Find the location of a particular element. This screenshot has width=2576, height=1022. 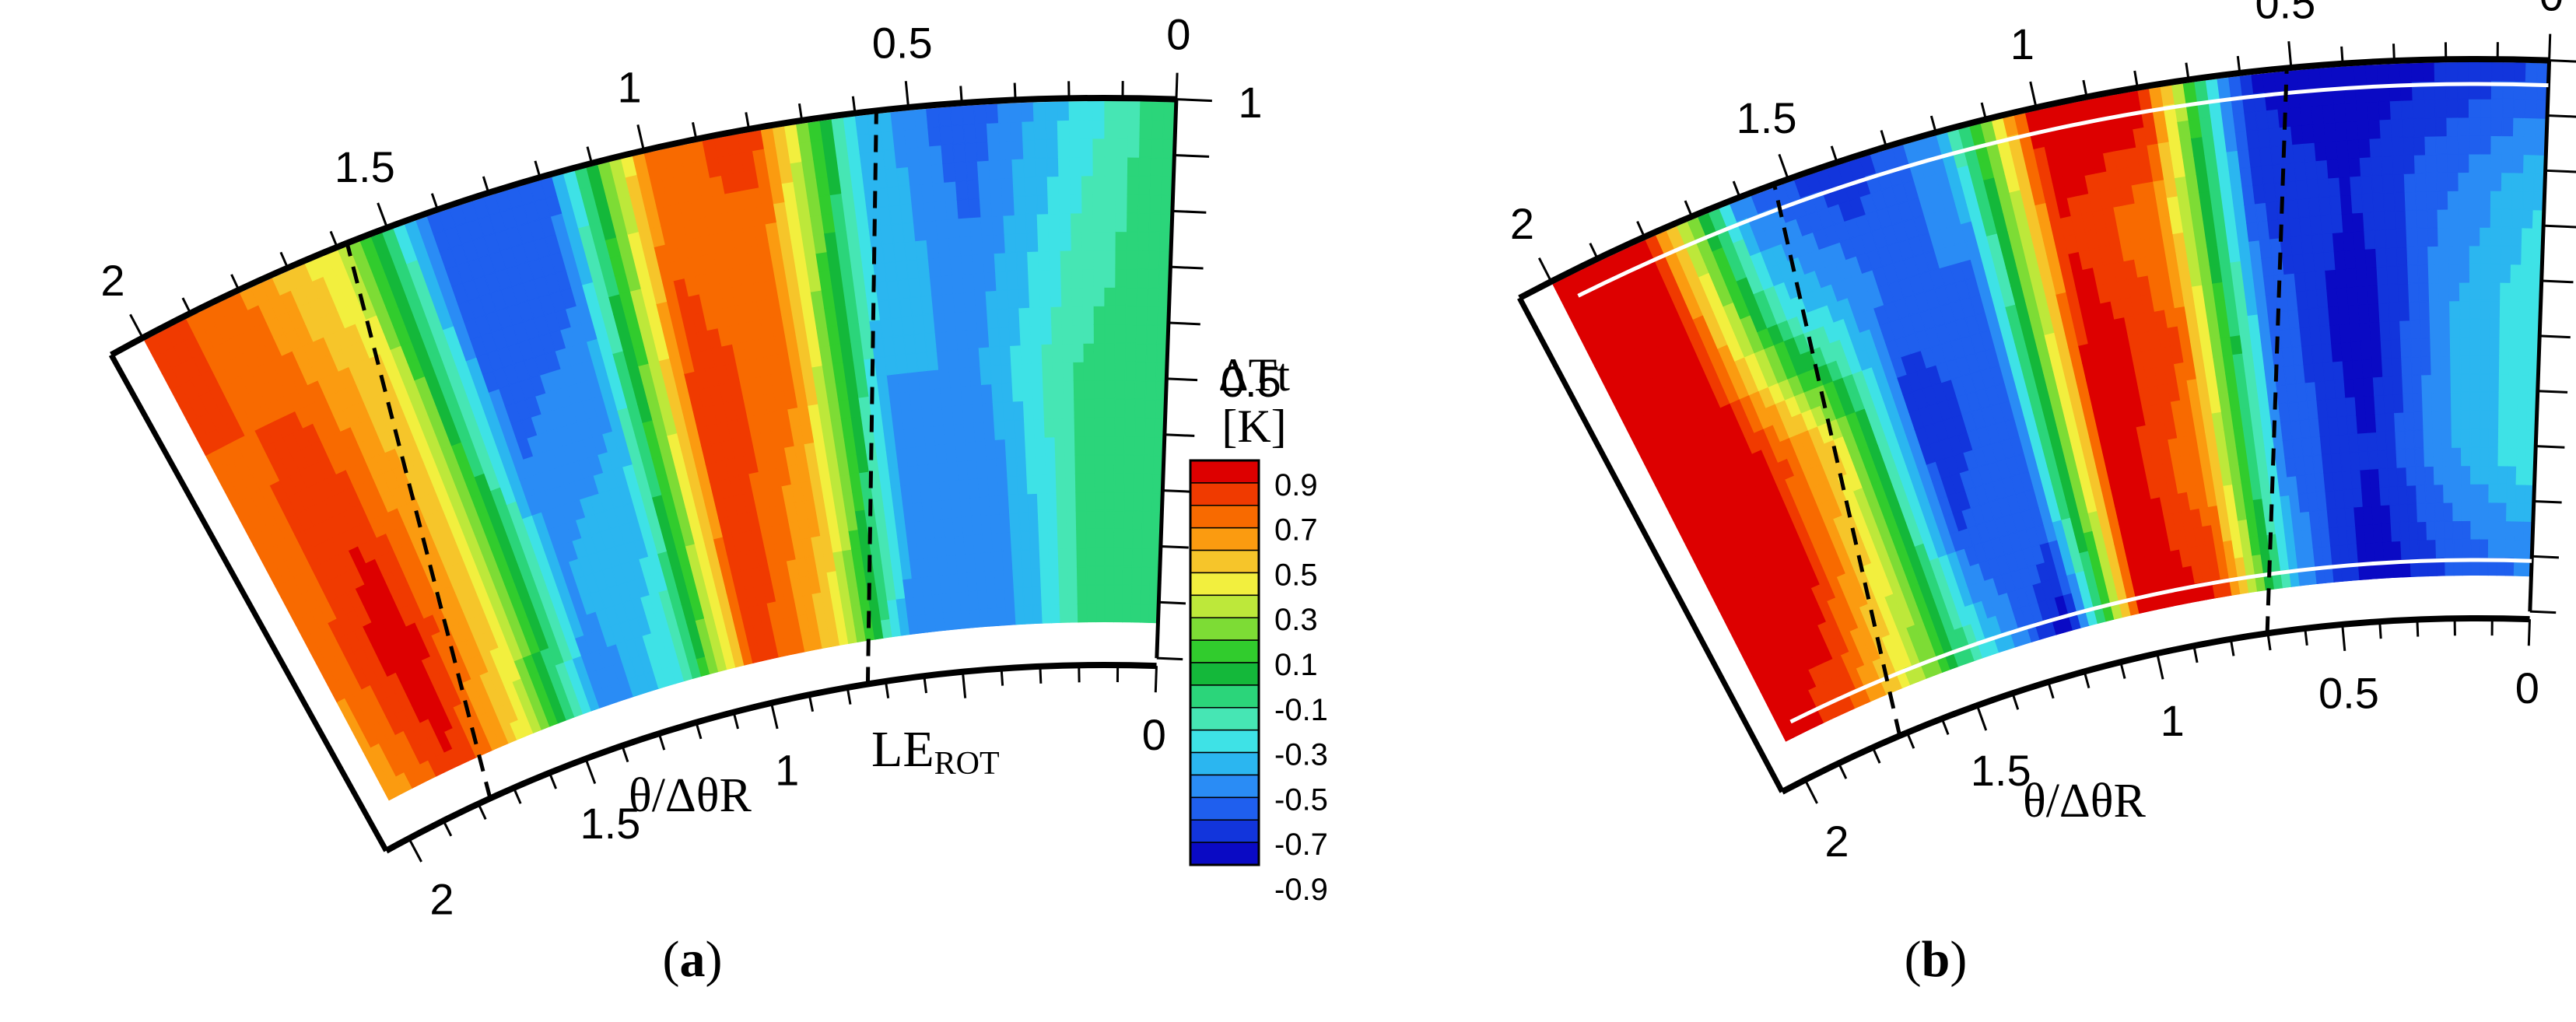

outer-tick-label: 2 is located at coordinates (112, 280).